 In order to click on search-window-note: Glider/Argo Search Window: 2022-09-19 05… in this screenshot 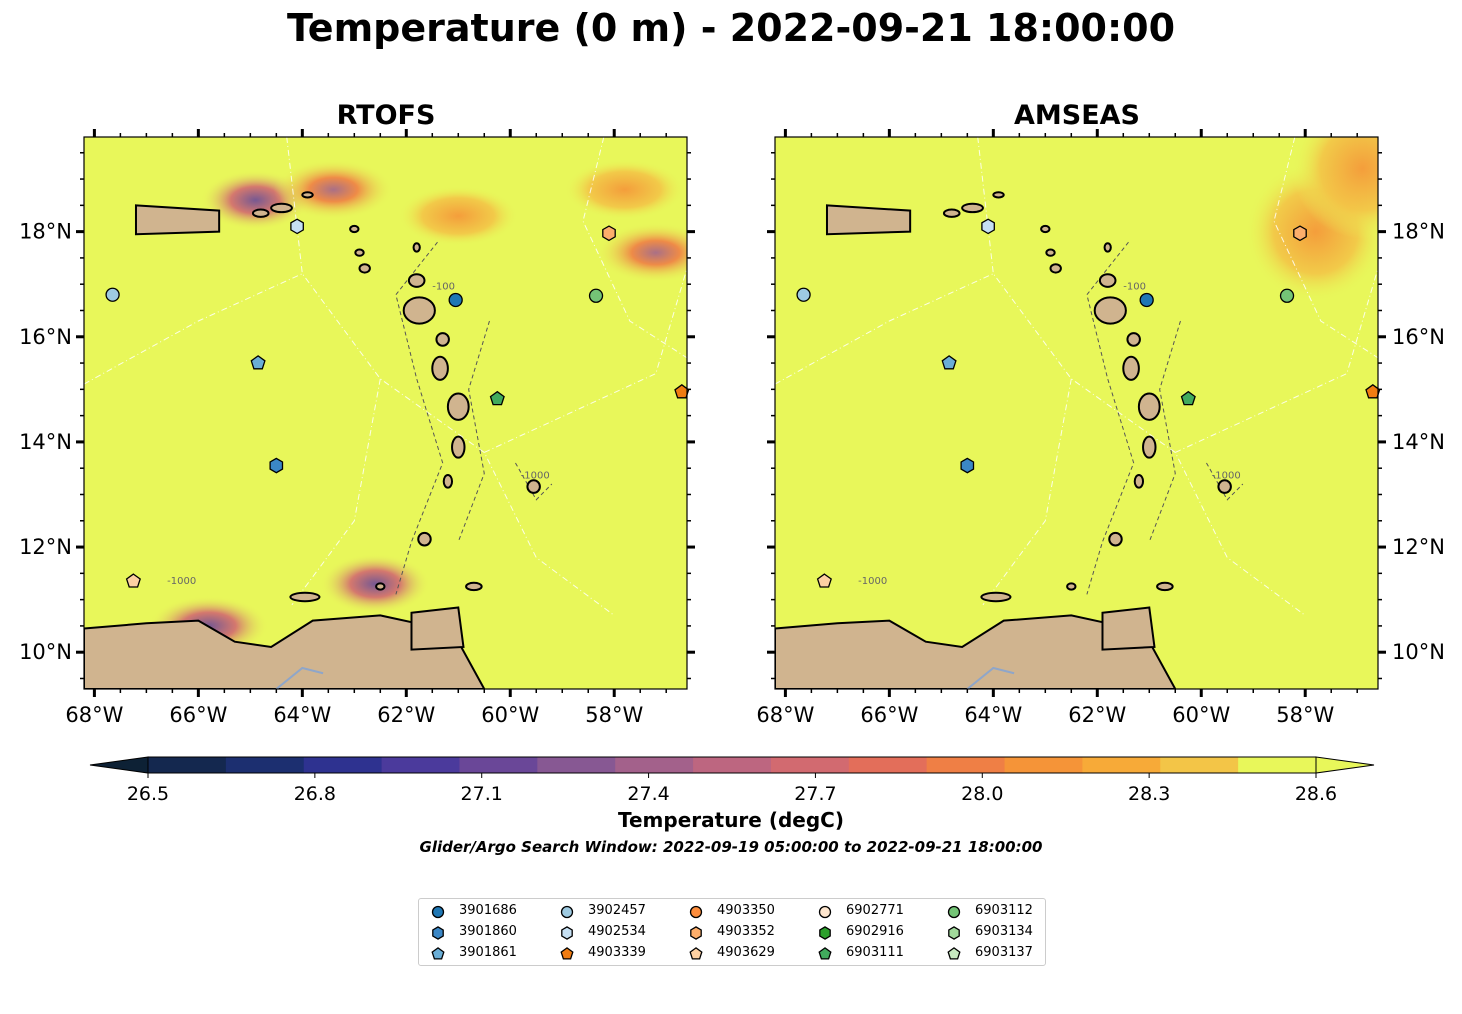, I will do `click(731, 847)`.